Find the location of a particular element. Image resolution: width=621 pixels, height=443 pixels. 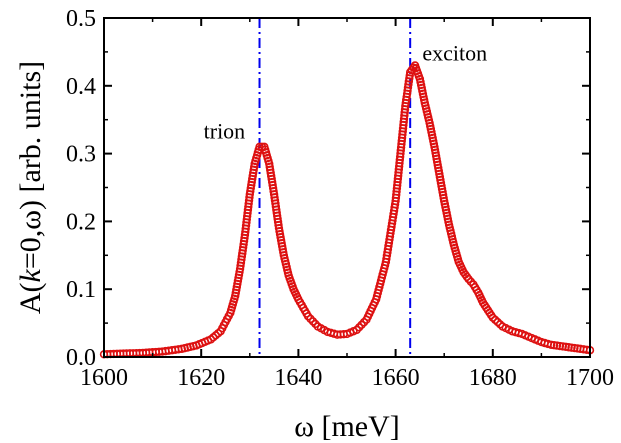

y-axis-title-part: A( is located at coordinates (30, 298).